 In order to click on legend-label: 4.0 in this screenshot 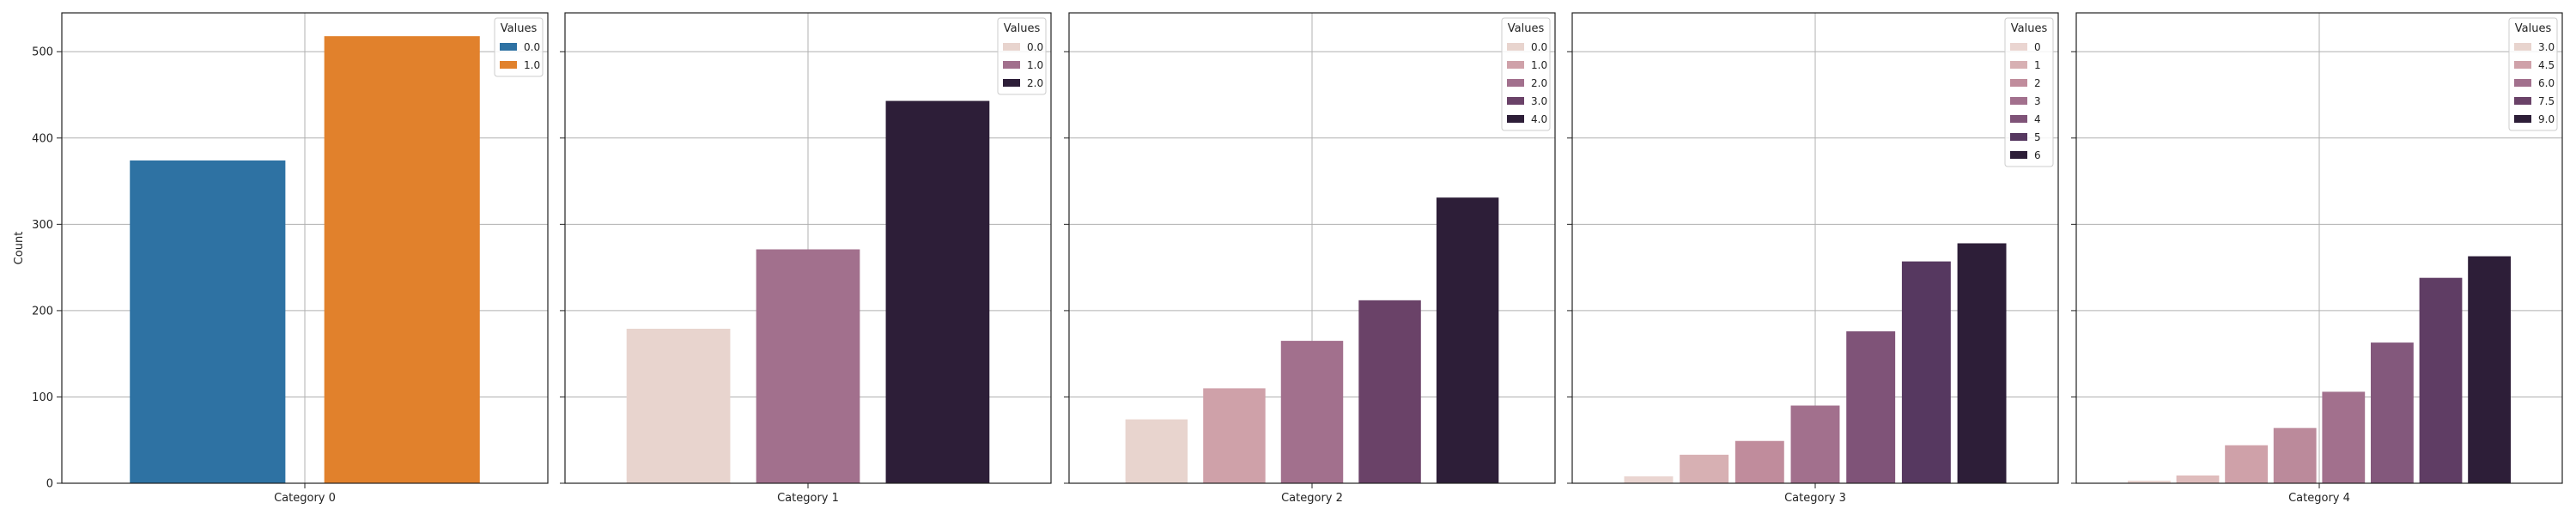, I will do `click(1539, 119)`.